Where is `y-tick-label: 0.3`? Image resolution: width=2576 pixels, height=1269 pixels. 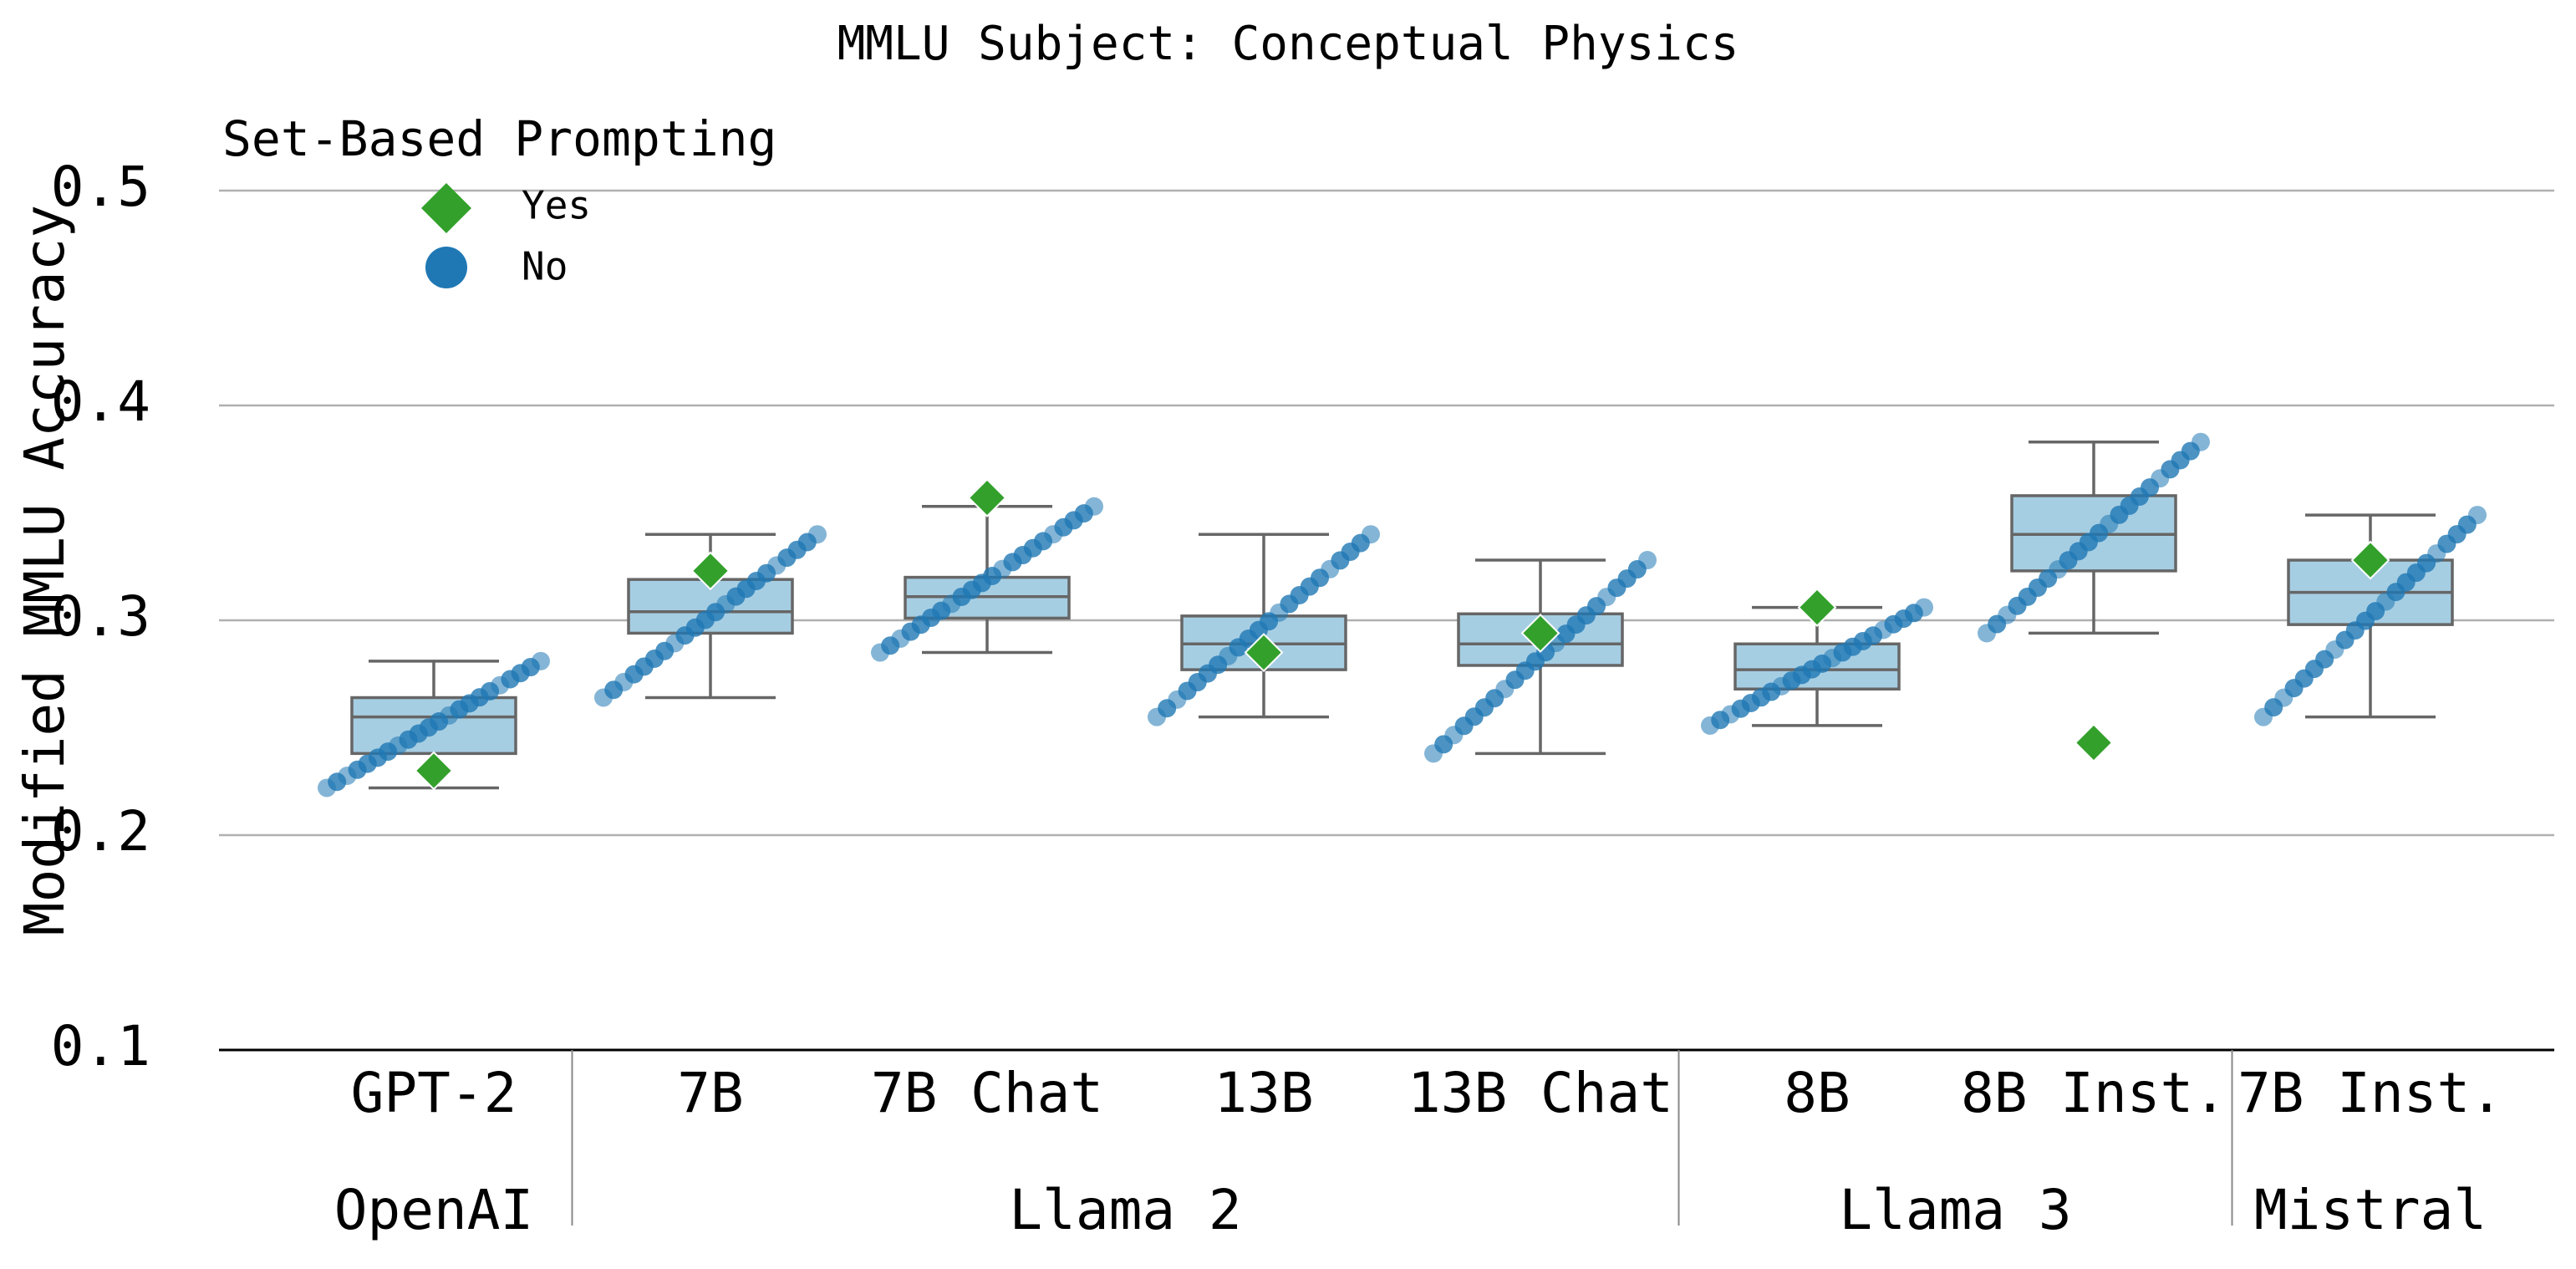
y-tick-label: 0.3 is located at coordinates (100, 616).